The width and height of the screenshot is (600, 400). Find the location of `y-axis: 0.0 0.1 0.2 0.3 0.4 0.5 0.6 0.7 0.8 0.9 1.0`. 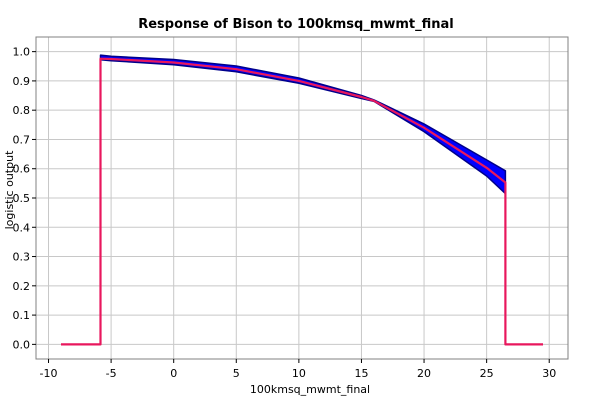

y-axis: 0.0 0.1 0.2 0.3 0.4 0.5 0.6 0.7 0.8 0.9 1.0 is located at coordinates (24, 198).